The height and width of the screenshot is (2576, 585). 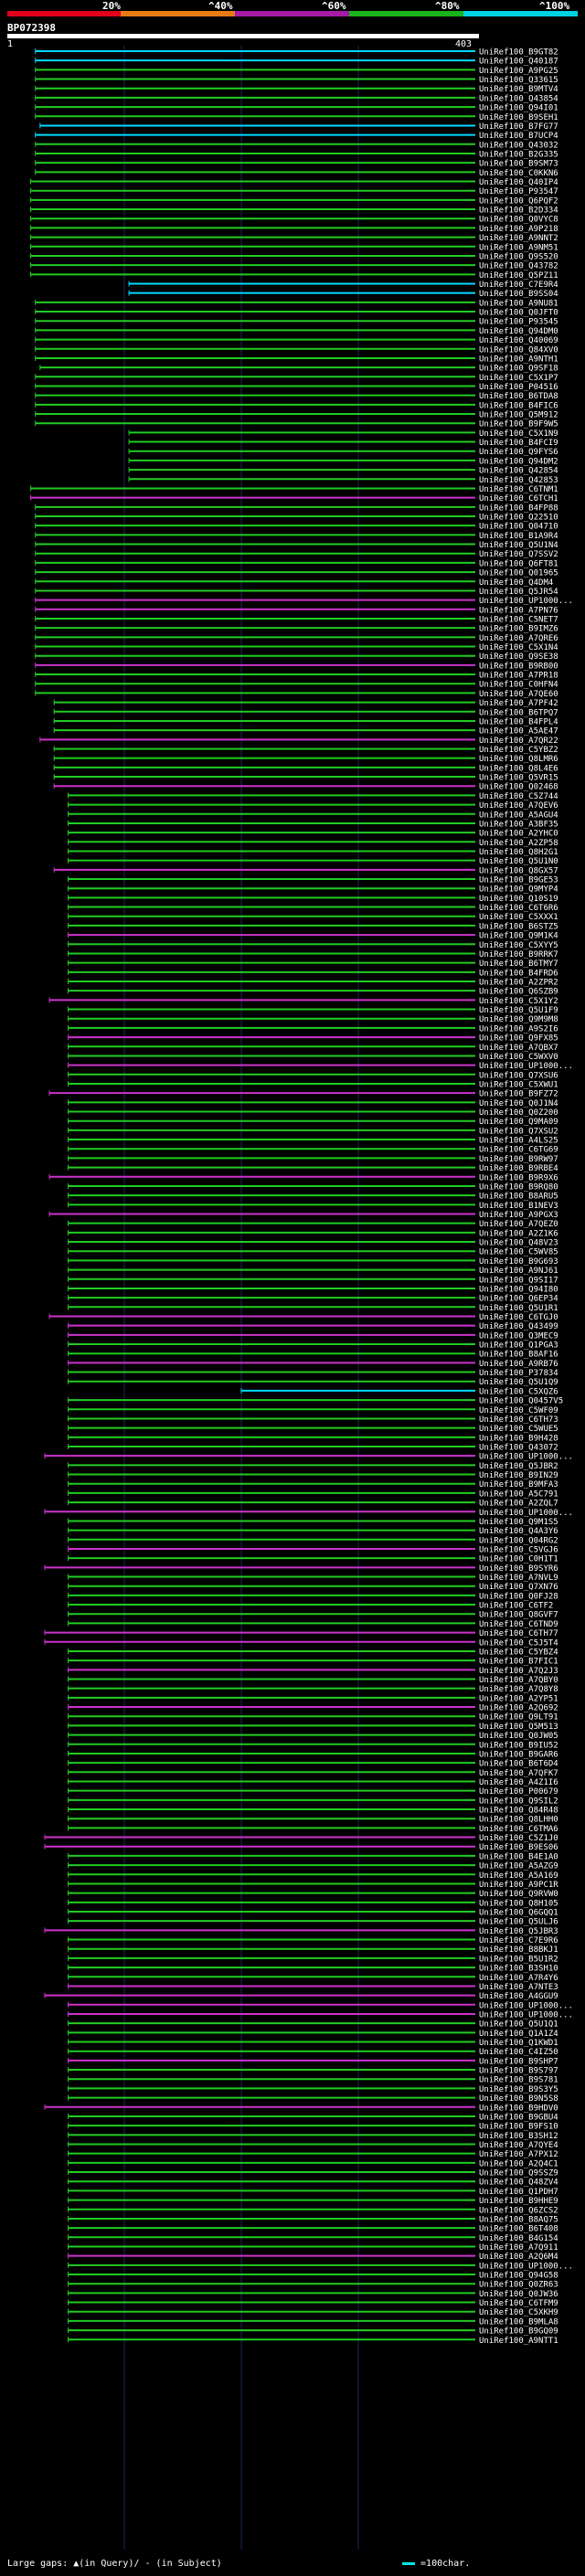 What do you see at coordinates (297, 359) in the screenshot?
I see `hit-row: UniRef100_A9NTH1` at bounding box center [297, 359].